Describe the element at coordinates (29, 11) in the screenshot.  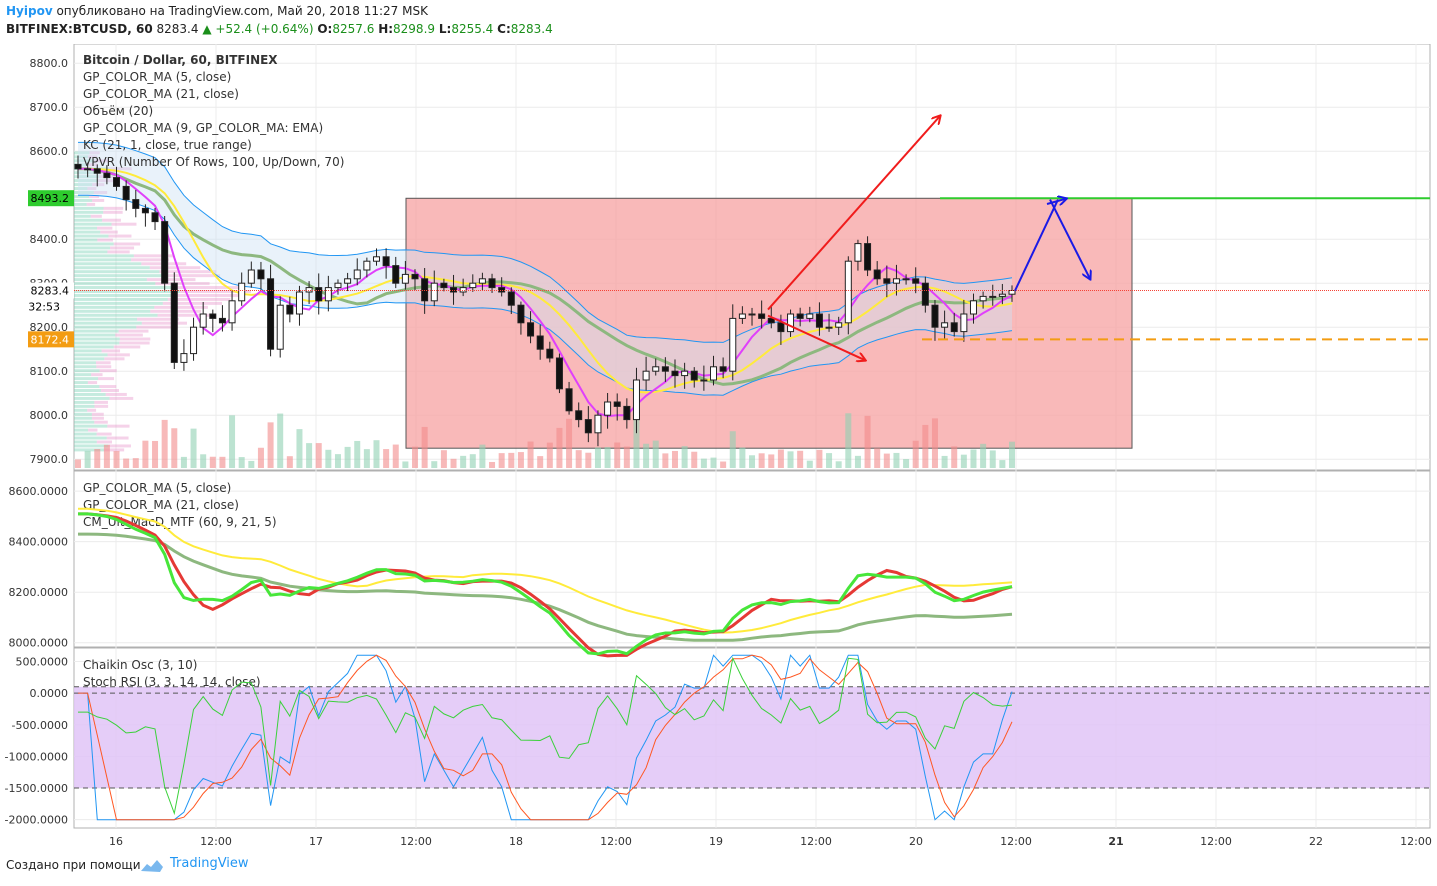
I see `author-name: Hyipov` at that location.